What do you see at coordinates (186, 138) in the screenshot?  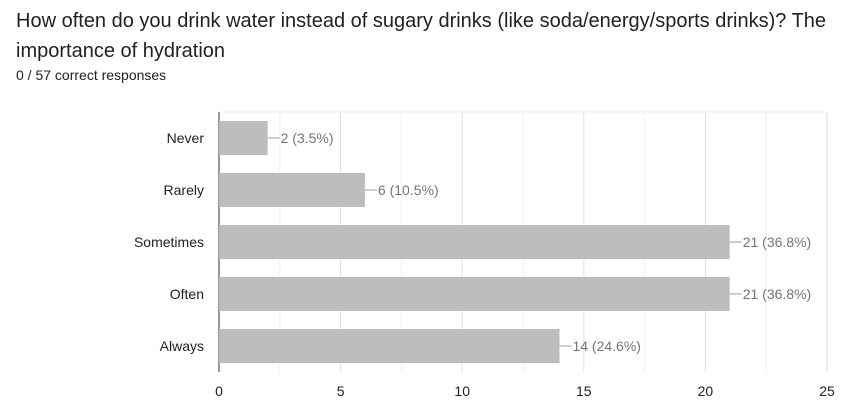 I see `category-label-never: Never` at bounding box center [186, 138].